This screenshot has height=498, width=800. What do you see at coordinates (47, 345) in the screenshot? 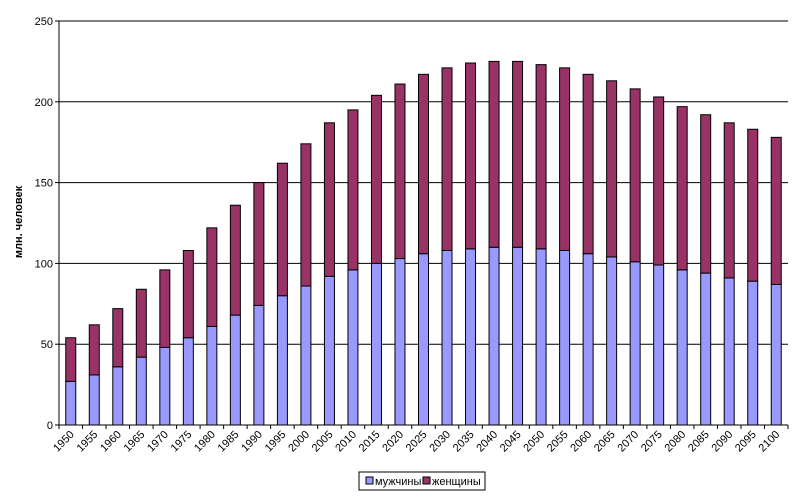
I see `y-tick-label: 50` at bounding box center [47, 345].